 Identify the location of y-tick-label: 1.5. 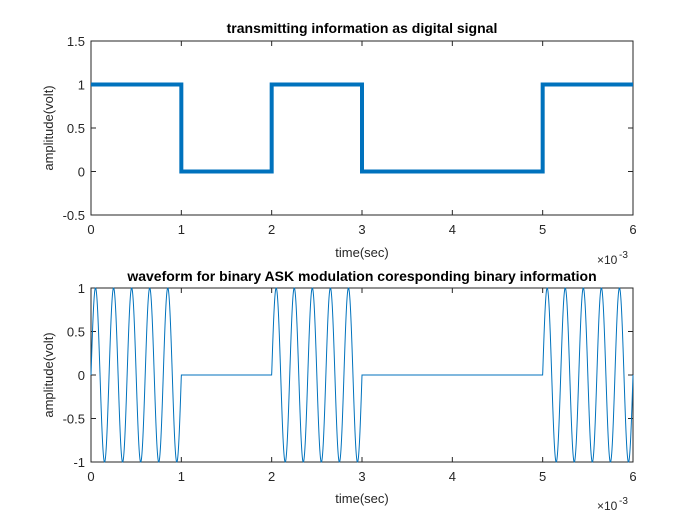
(76, 41).